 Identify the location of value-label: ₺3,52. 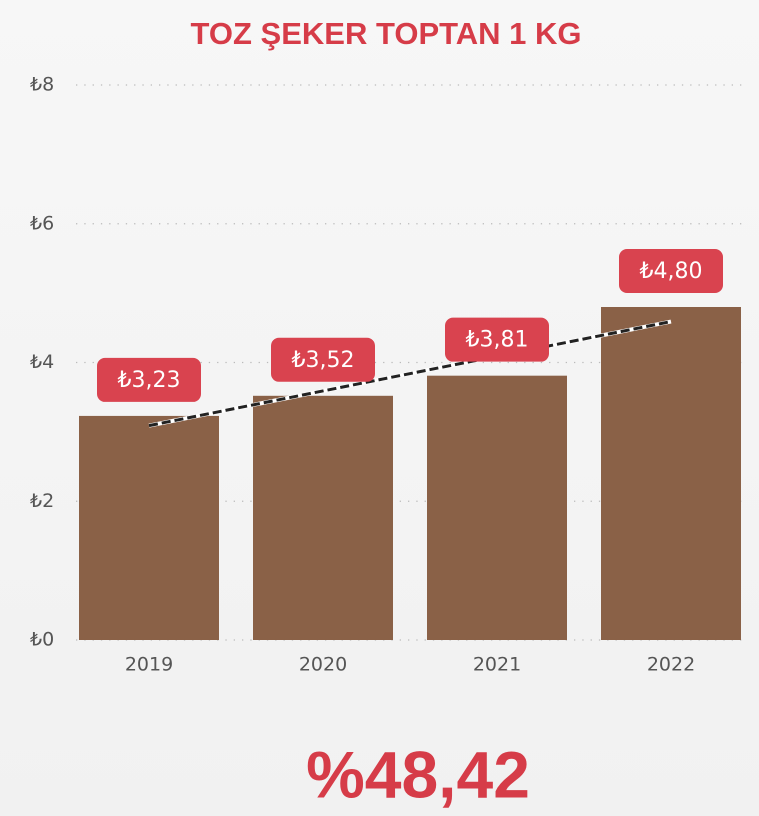
(323, 360).